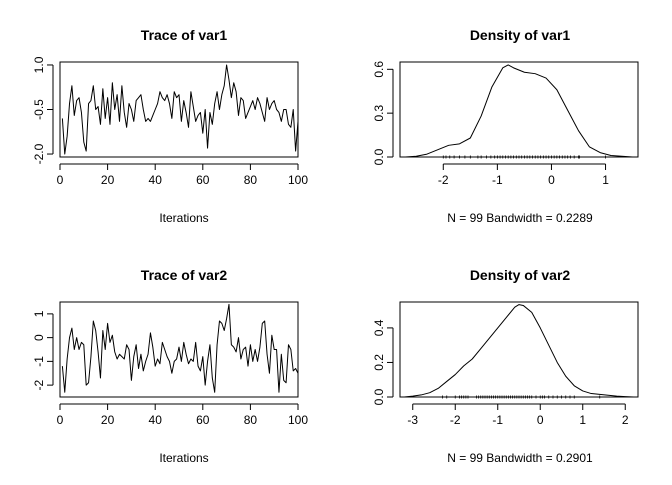  What do you see at coordinates (379, 327) in the screenshot?
I see `density-var2-y-tick-label: 0.4` at bounding box center [379, 327].